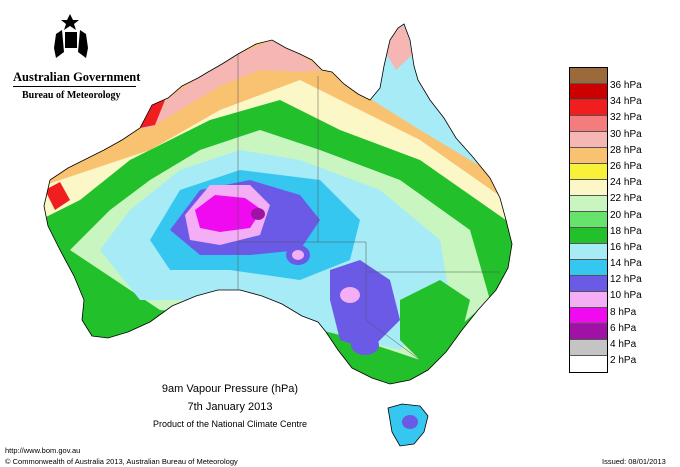 The height and width of the screenshot is (467, 680). I want to click on legend-label: 34 hPa, so click(626, 102).